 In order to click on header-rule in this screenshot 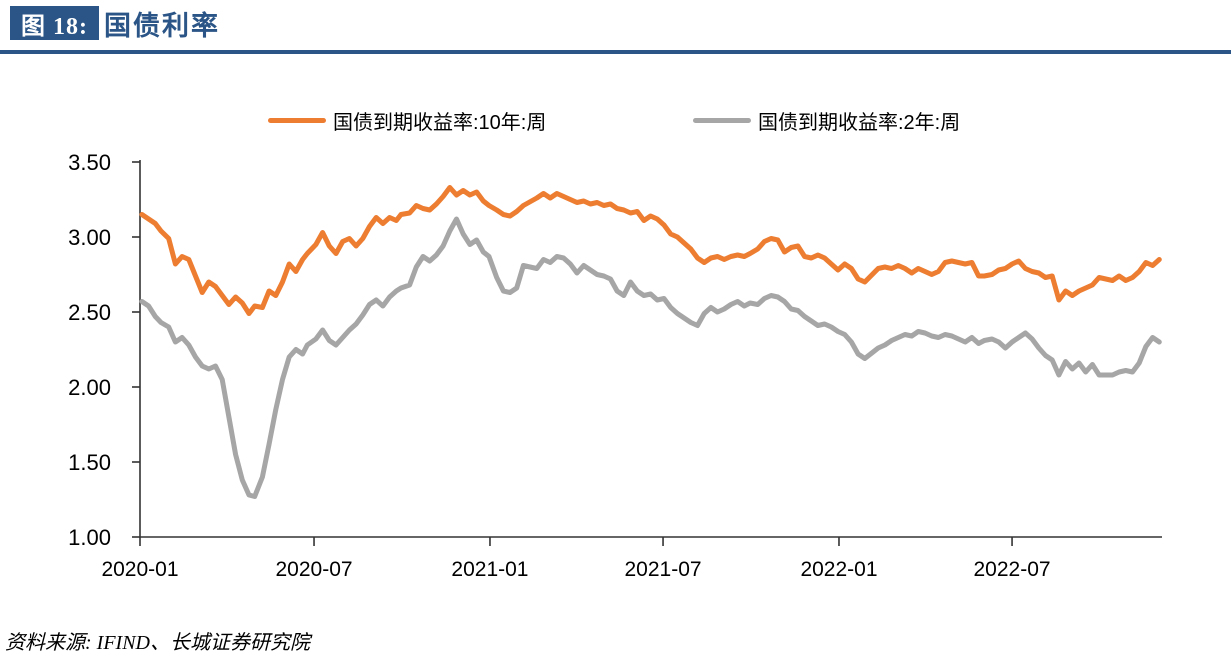, I will do `click(615, 52)`.